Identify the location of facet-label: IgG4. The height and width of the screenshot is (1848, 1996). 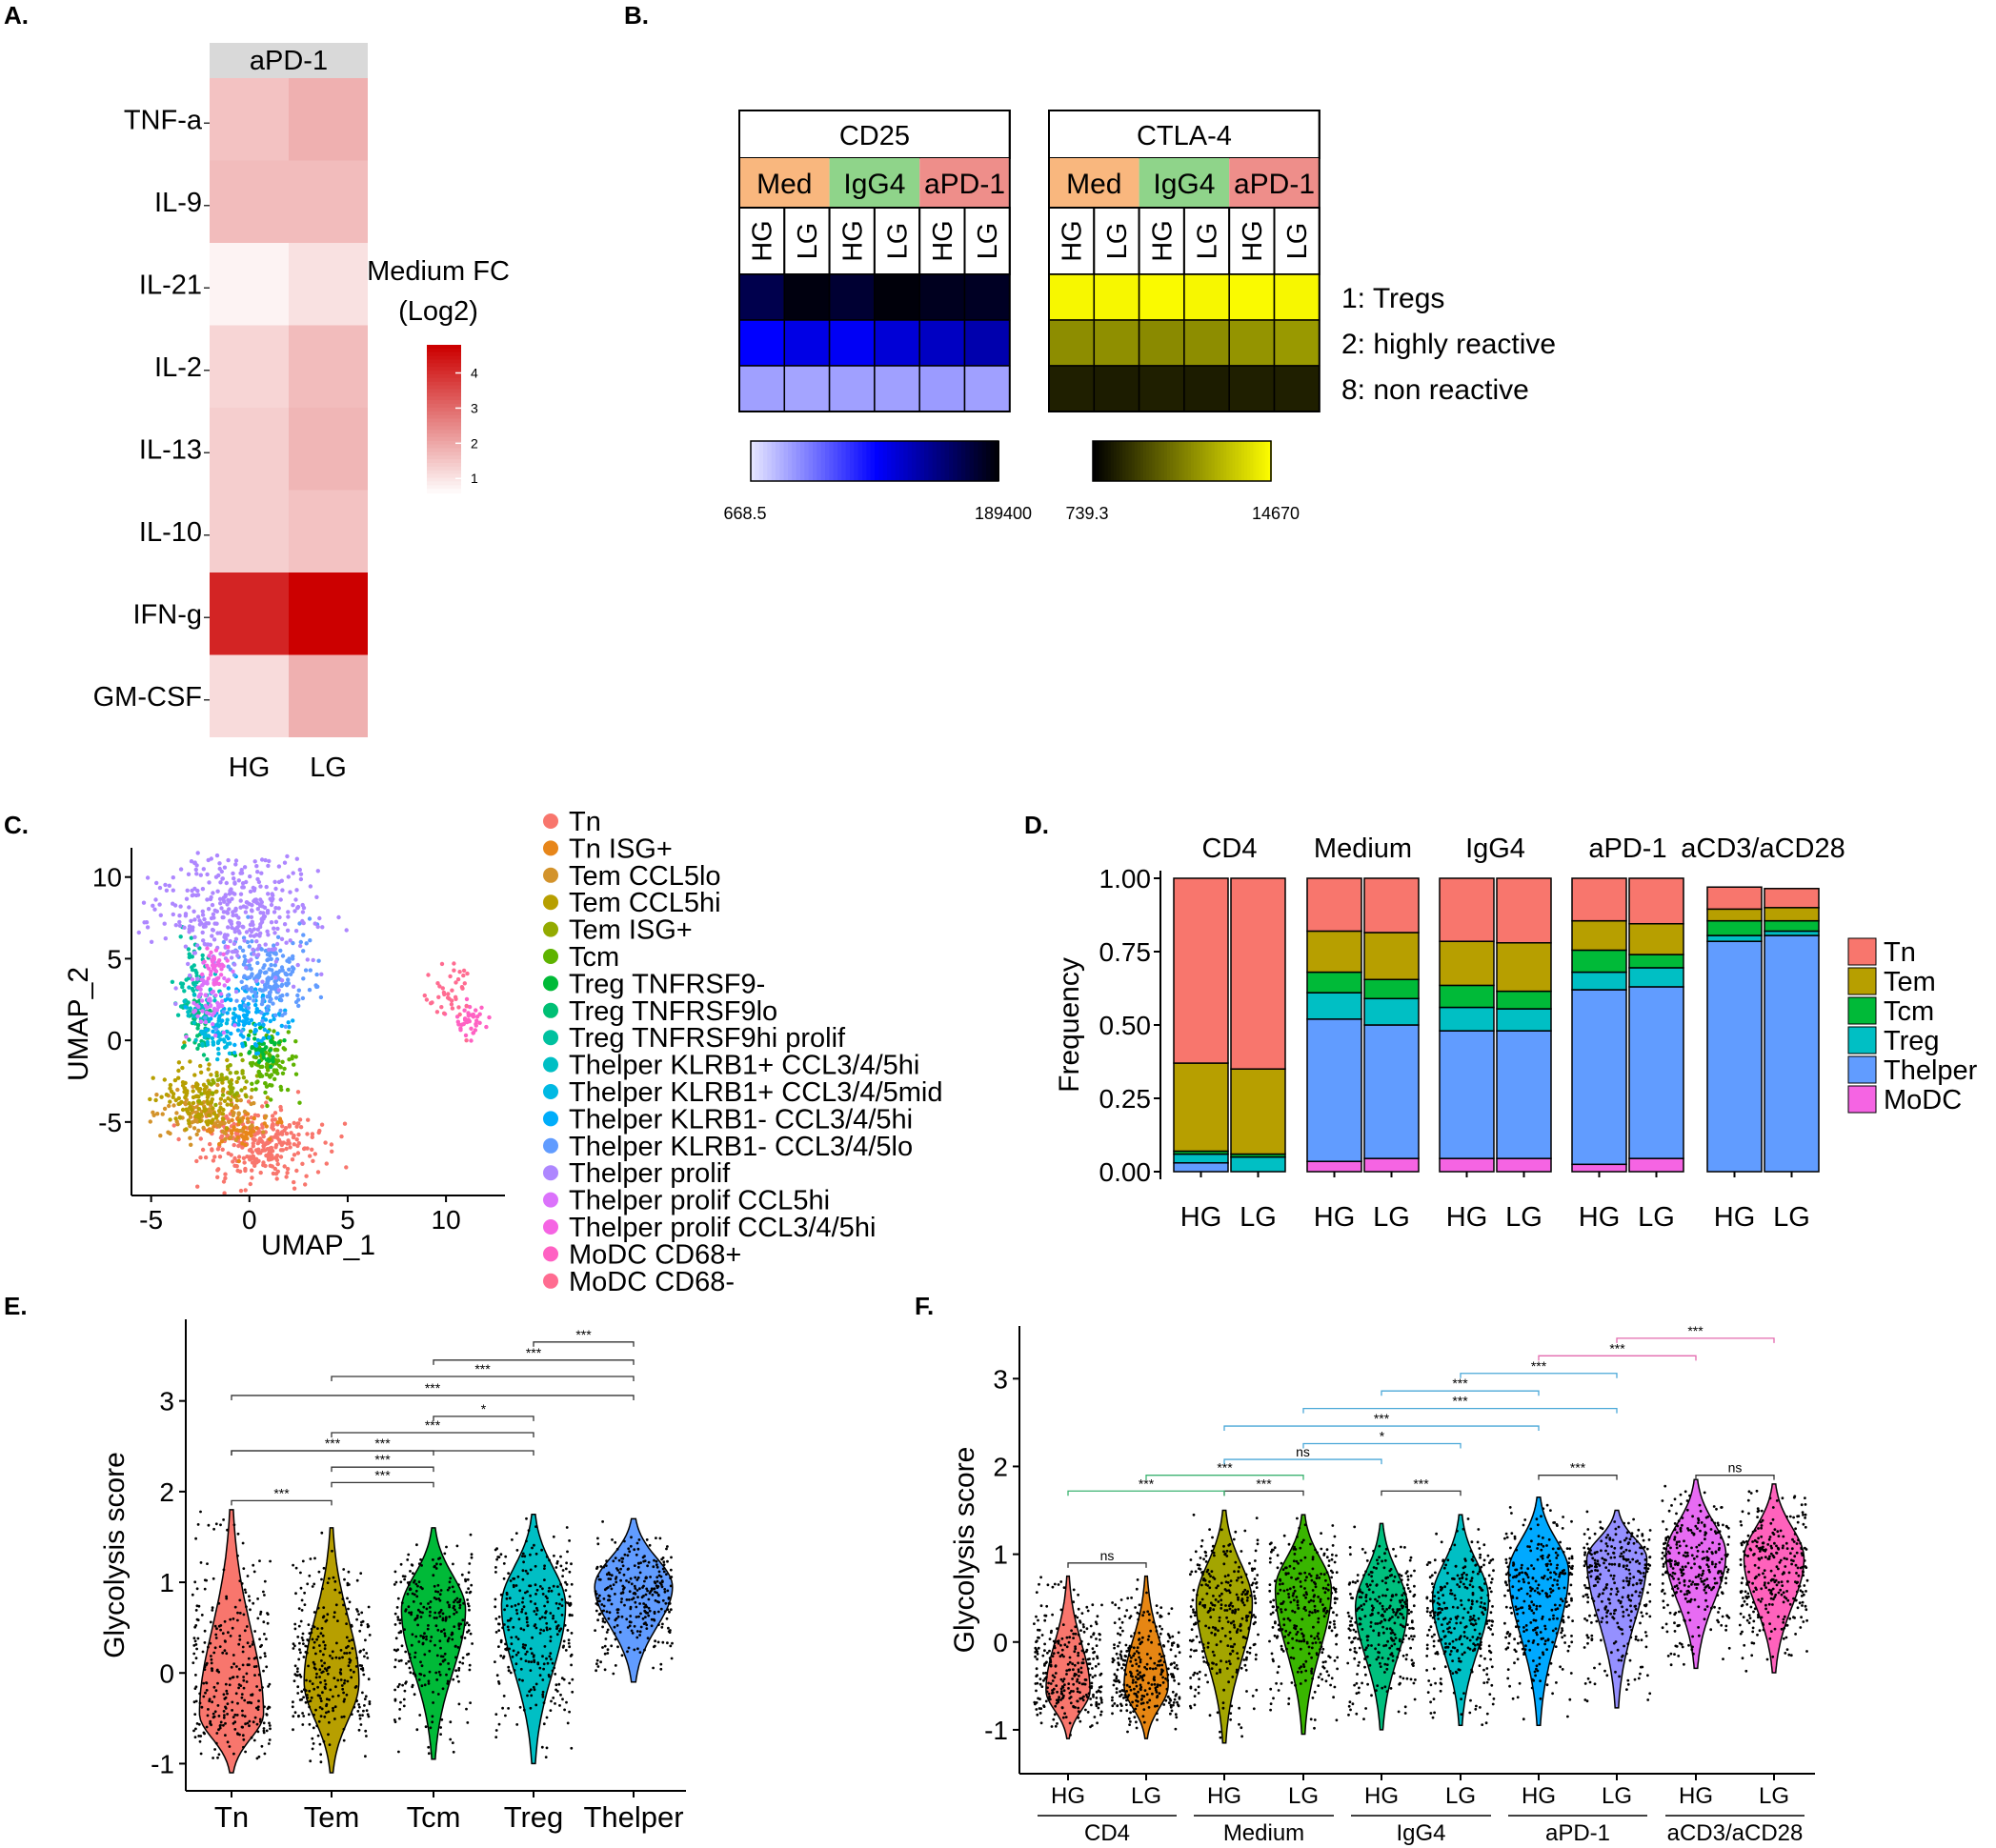
(1495, 849).